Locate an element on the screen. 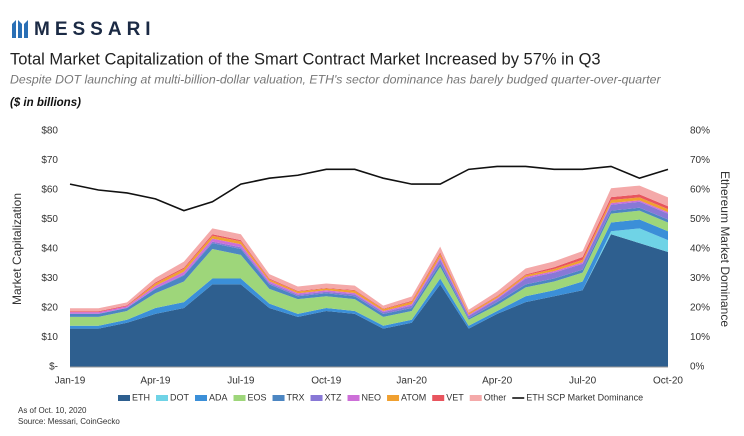 Image resolution: width=744 pixels, height=436 pixels. y-tick-label: $80 is located at coordinates (49, 131).